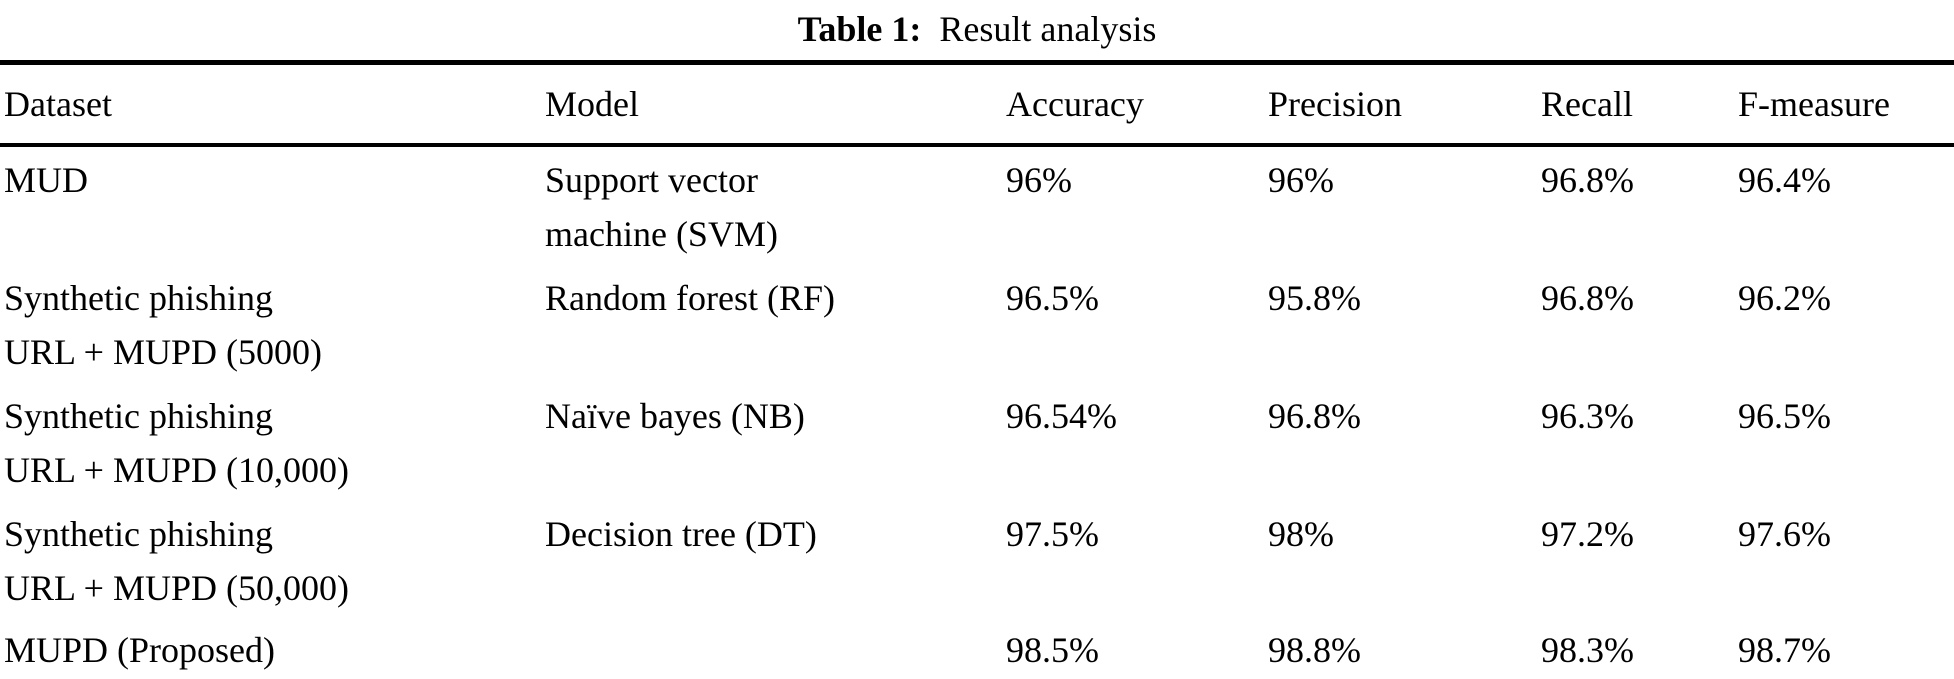 This screenshot has height=679, width=1954. What do you see at coordinates (1048, 29) in the screenshot?
I see `table-caption-title: Result analysis` at bounding box center [1048, 29].